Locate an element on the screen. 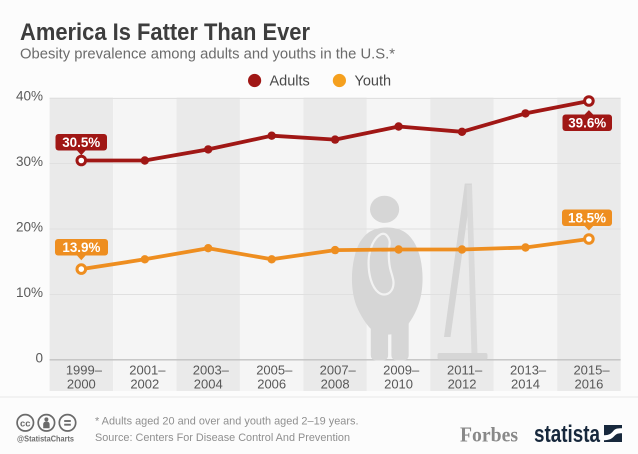  svg-text: 2001– is located at coordinates (147, 369).